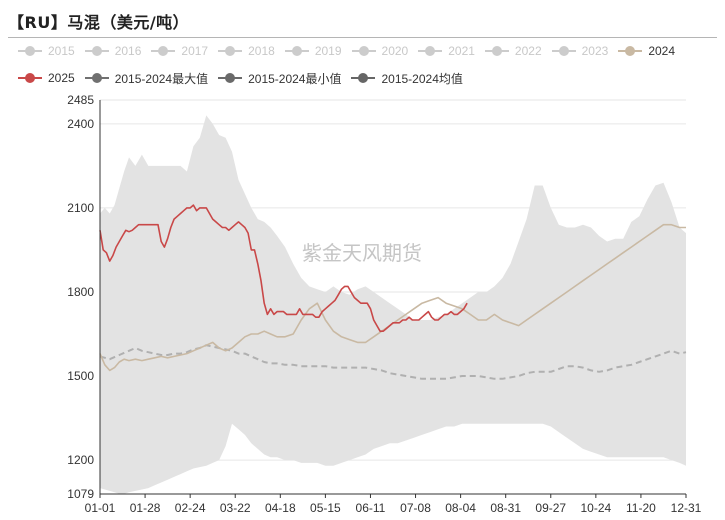 This screenshot has width=725, height=520. What do you see at coordinates (313, 51) in the screenshot?
I see `legend-item-y-4: 2019` at bounding box center [313, 51].